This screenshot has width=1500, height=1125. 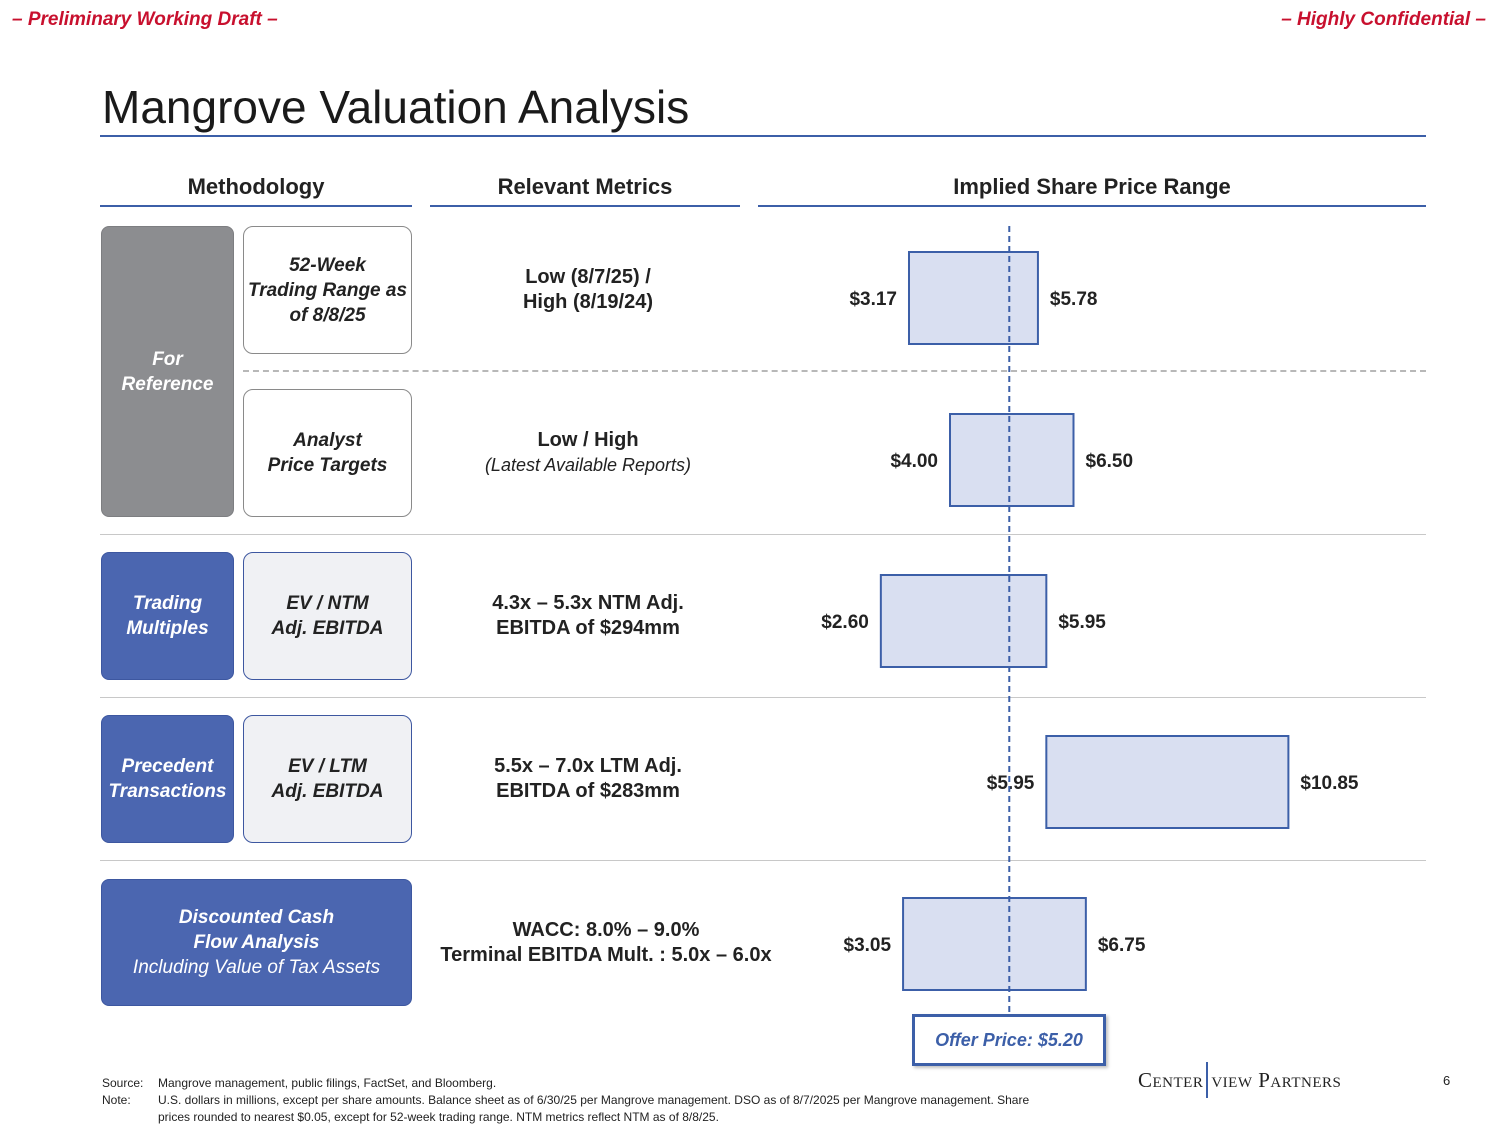 I want to click on column-rule-metrics, so click(x=585, y=206).